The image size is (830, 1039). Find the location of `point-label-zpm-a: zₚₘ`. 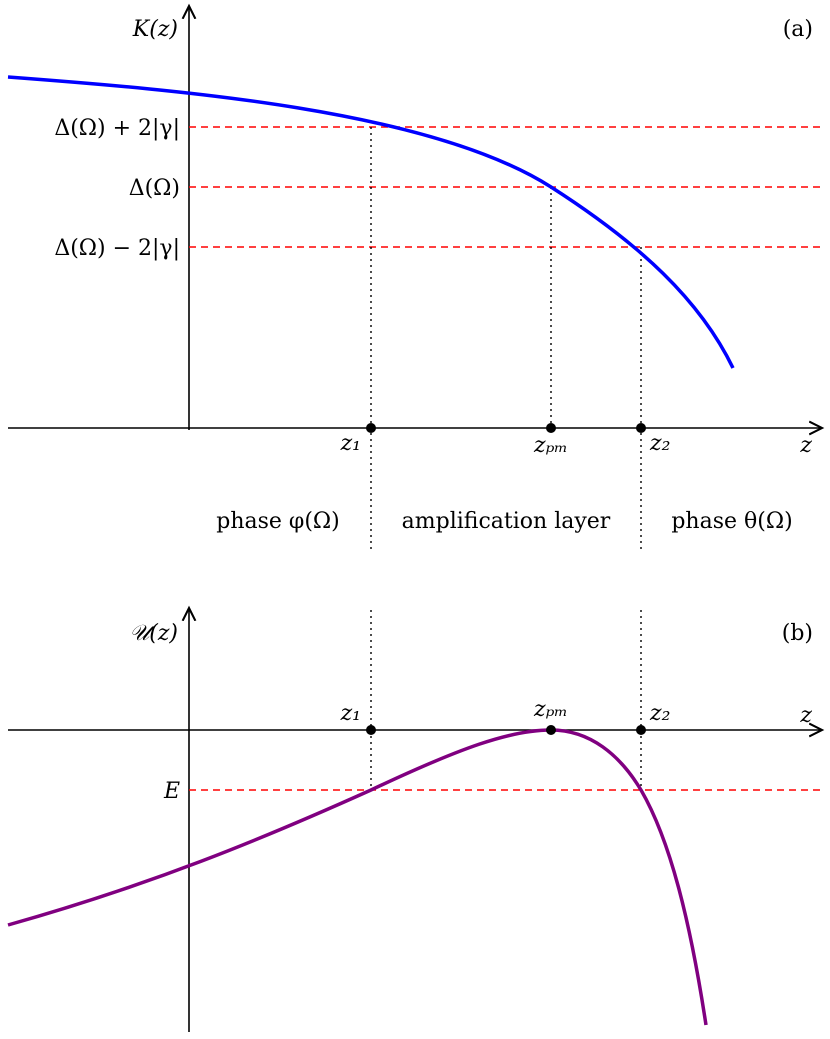

point-label-zpm-a: zₚₘ is located at coordinates (550, 445).